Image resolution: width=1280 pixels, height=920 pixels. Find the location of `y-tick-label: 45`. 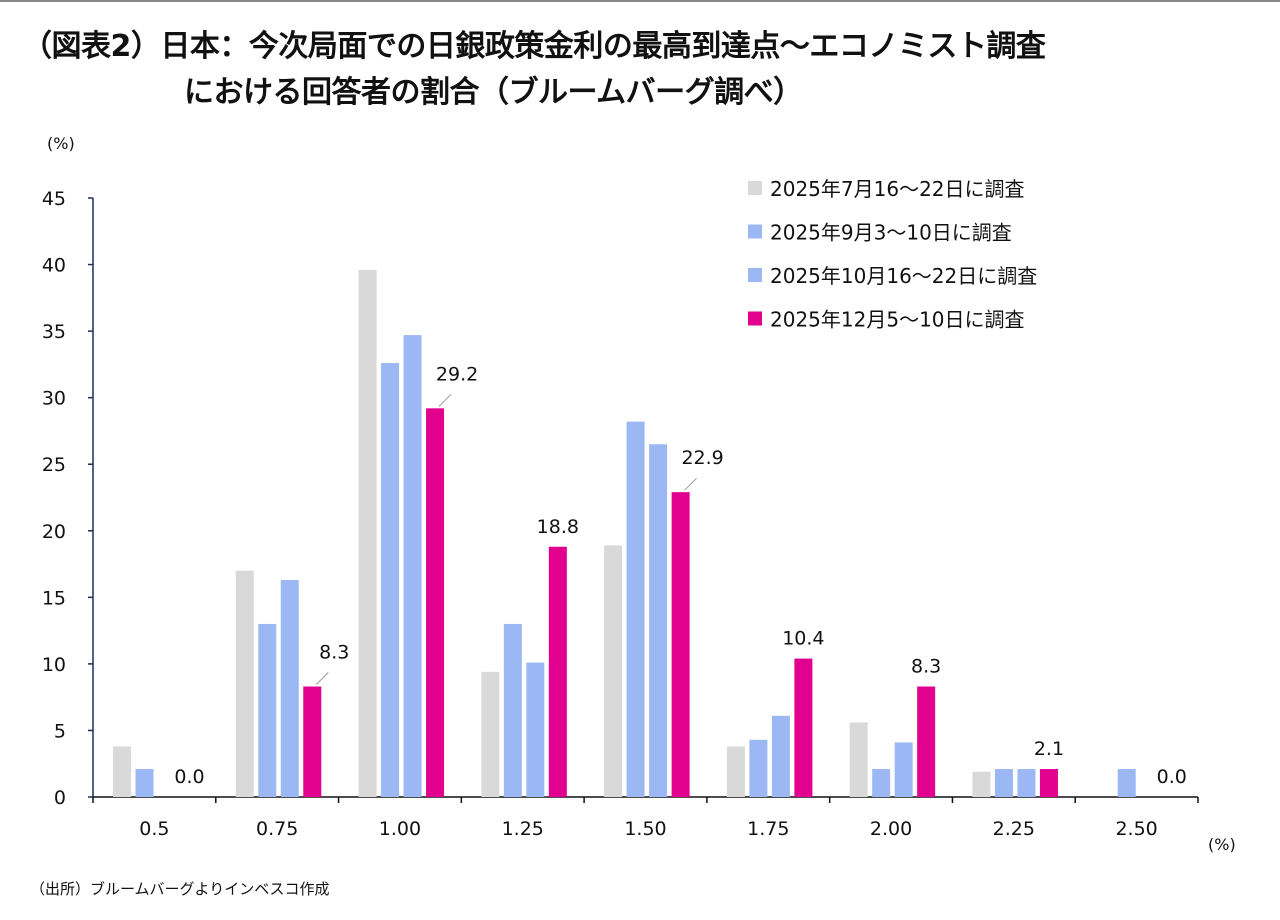

y-tick-label: 45 is located at coordinates (54, 199).